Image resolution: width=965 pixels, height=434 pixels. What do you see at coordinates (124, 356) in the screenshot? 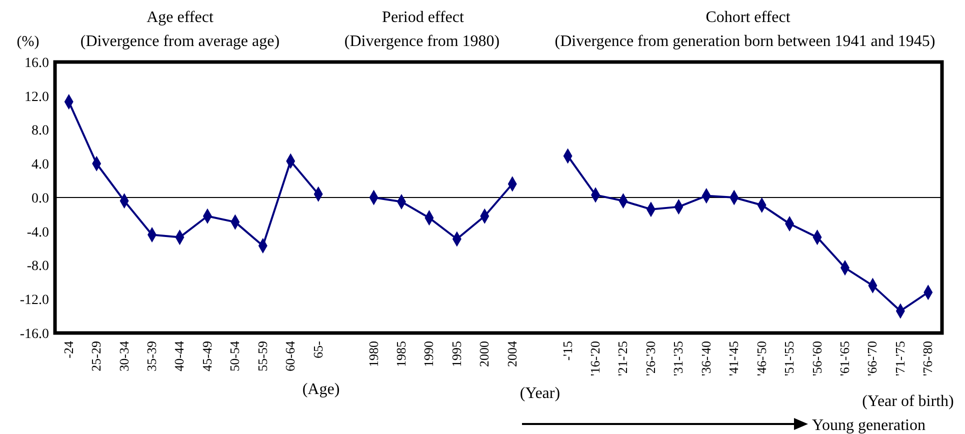
I see `x-tick-label: 30-34` at bounding box center [124, 356].